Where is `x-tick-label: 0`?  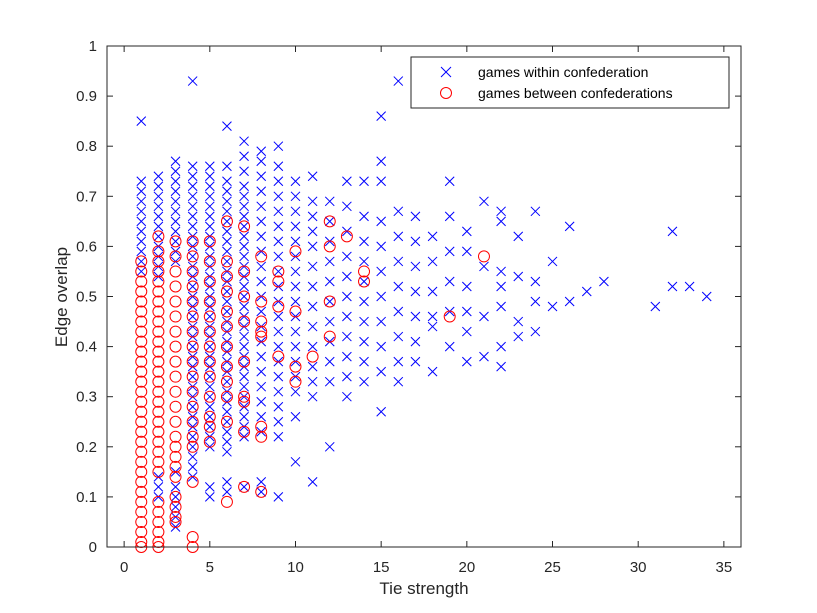 x-tick-label: 0 is located at coordinates (124, 567).